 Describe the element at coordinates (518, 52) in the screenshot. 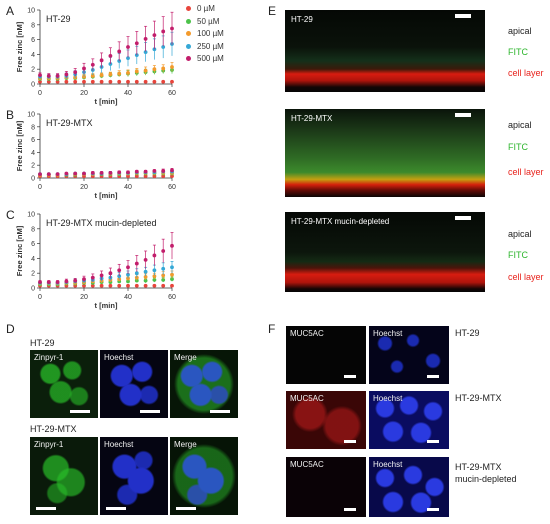

I see `label-fitc-1: FITC` at that location.